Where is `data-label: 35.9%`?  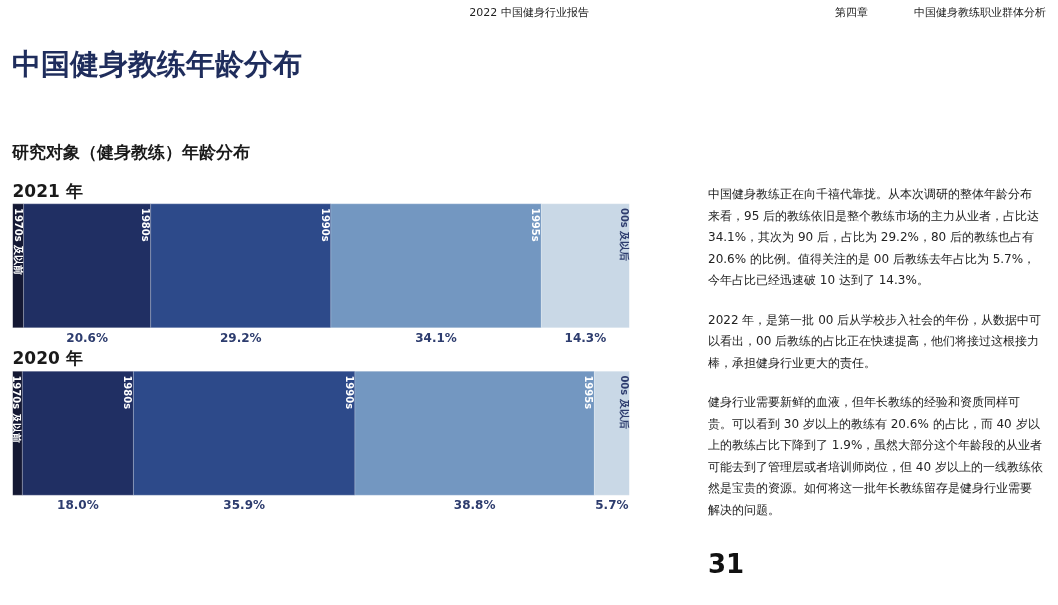 data-label: 35.9% is located at coordinates (244, 505).